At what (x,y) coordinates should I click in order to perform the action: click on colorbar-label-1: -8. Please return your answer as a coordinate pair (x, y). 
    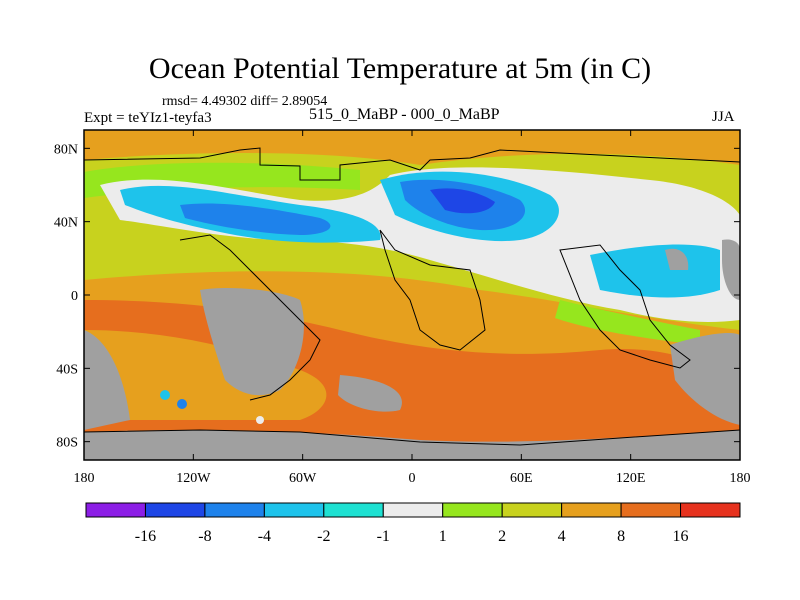
    Looking at the image, I should click on (204, 536).